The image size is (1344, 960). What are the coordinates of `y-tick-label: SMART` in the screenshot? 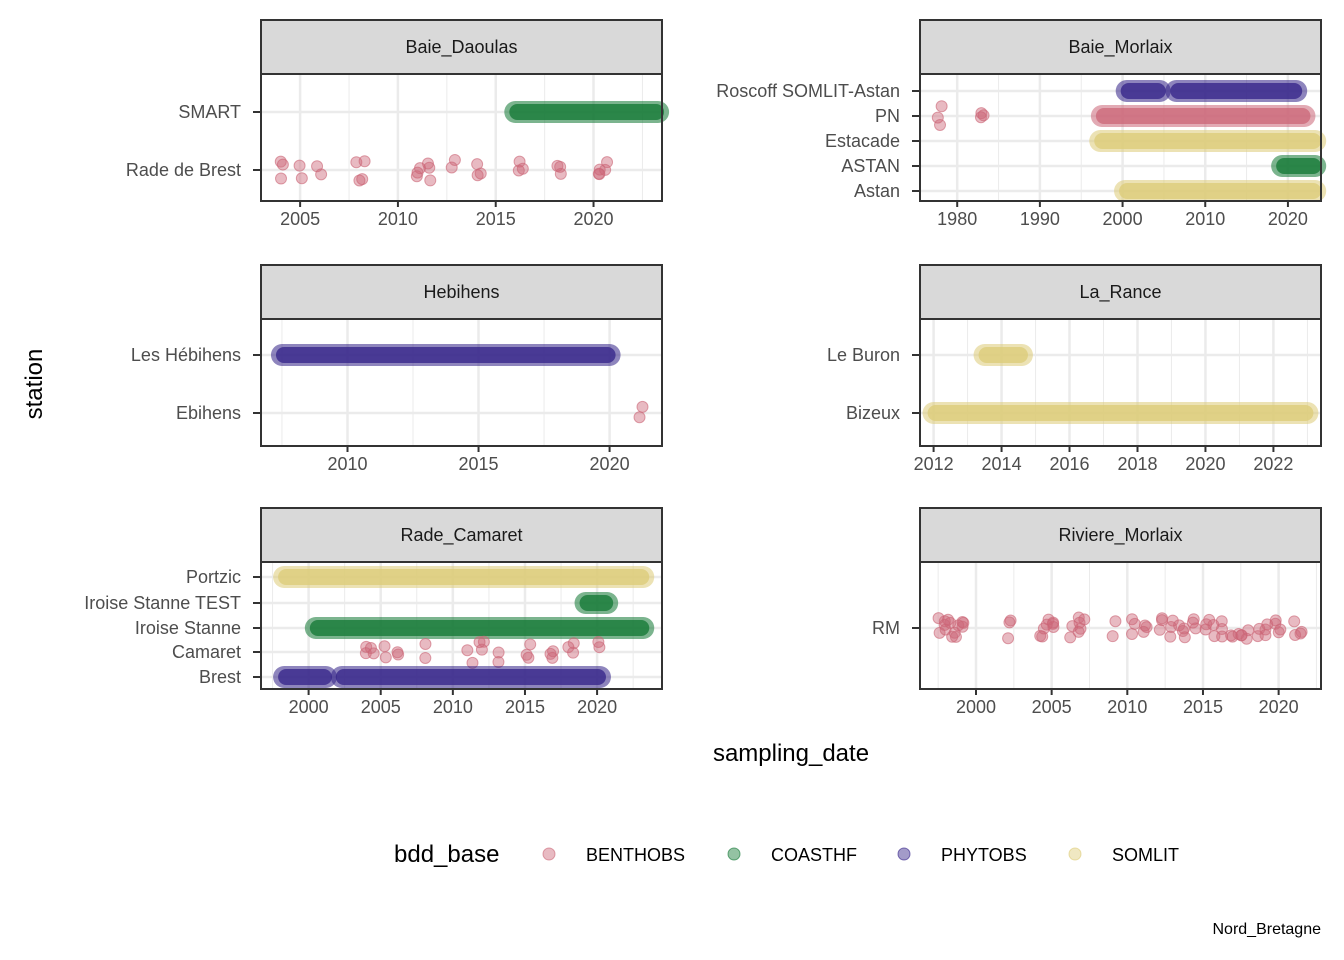 It's located at (209, 112).